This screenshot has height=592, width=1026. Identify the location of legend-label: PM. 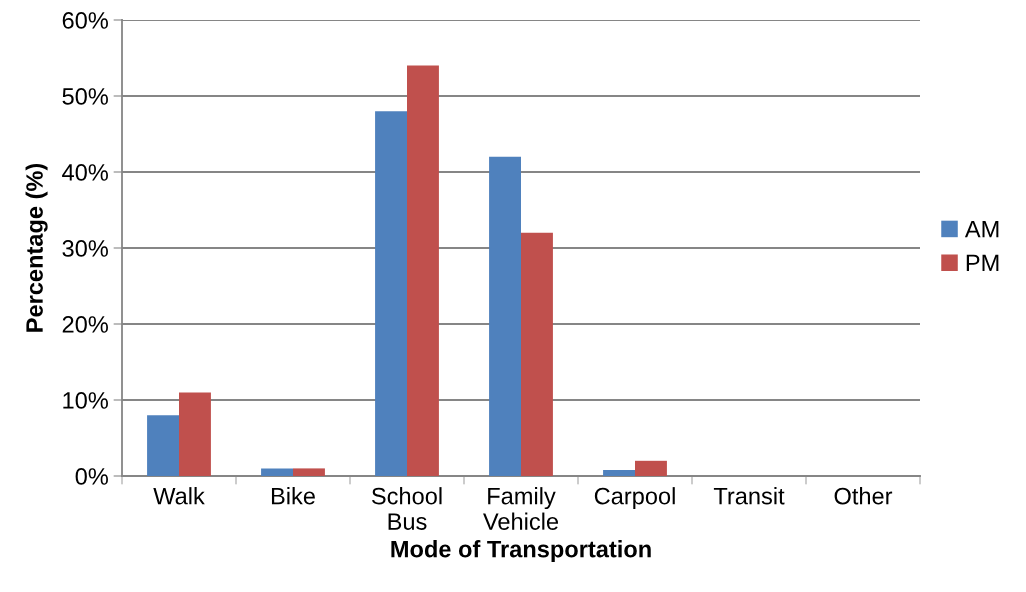
(982, 263).